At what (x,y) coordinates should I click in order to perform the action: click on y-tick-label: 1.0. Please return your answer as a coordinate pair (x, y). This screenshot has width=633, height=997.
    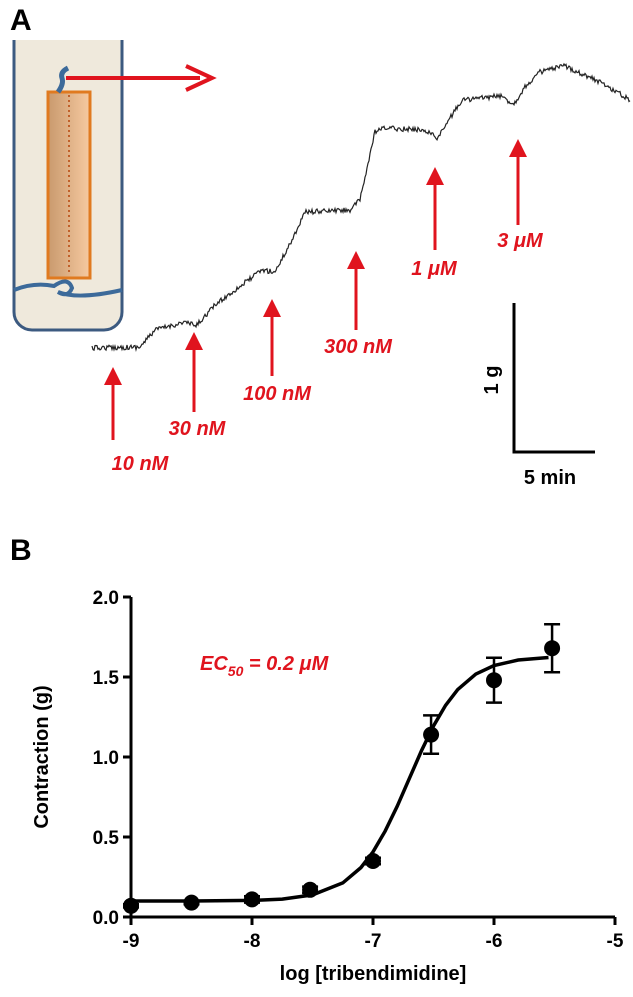
    Looking at the image, I should click on (106, 758).